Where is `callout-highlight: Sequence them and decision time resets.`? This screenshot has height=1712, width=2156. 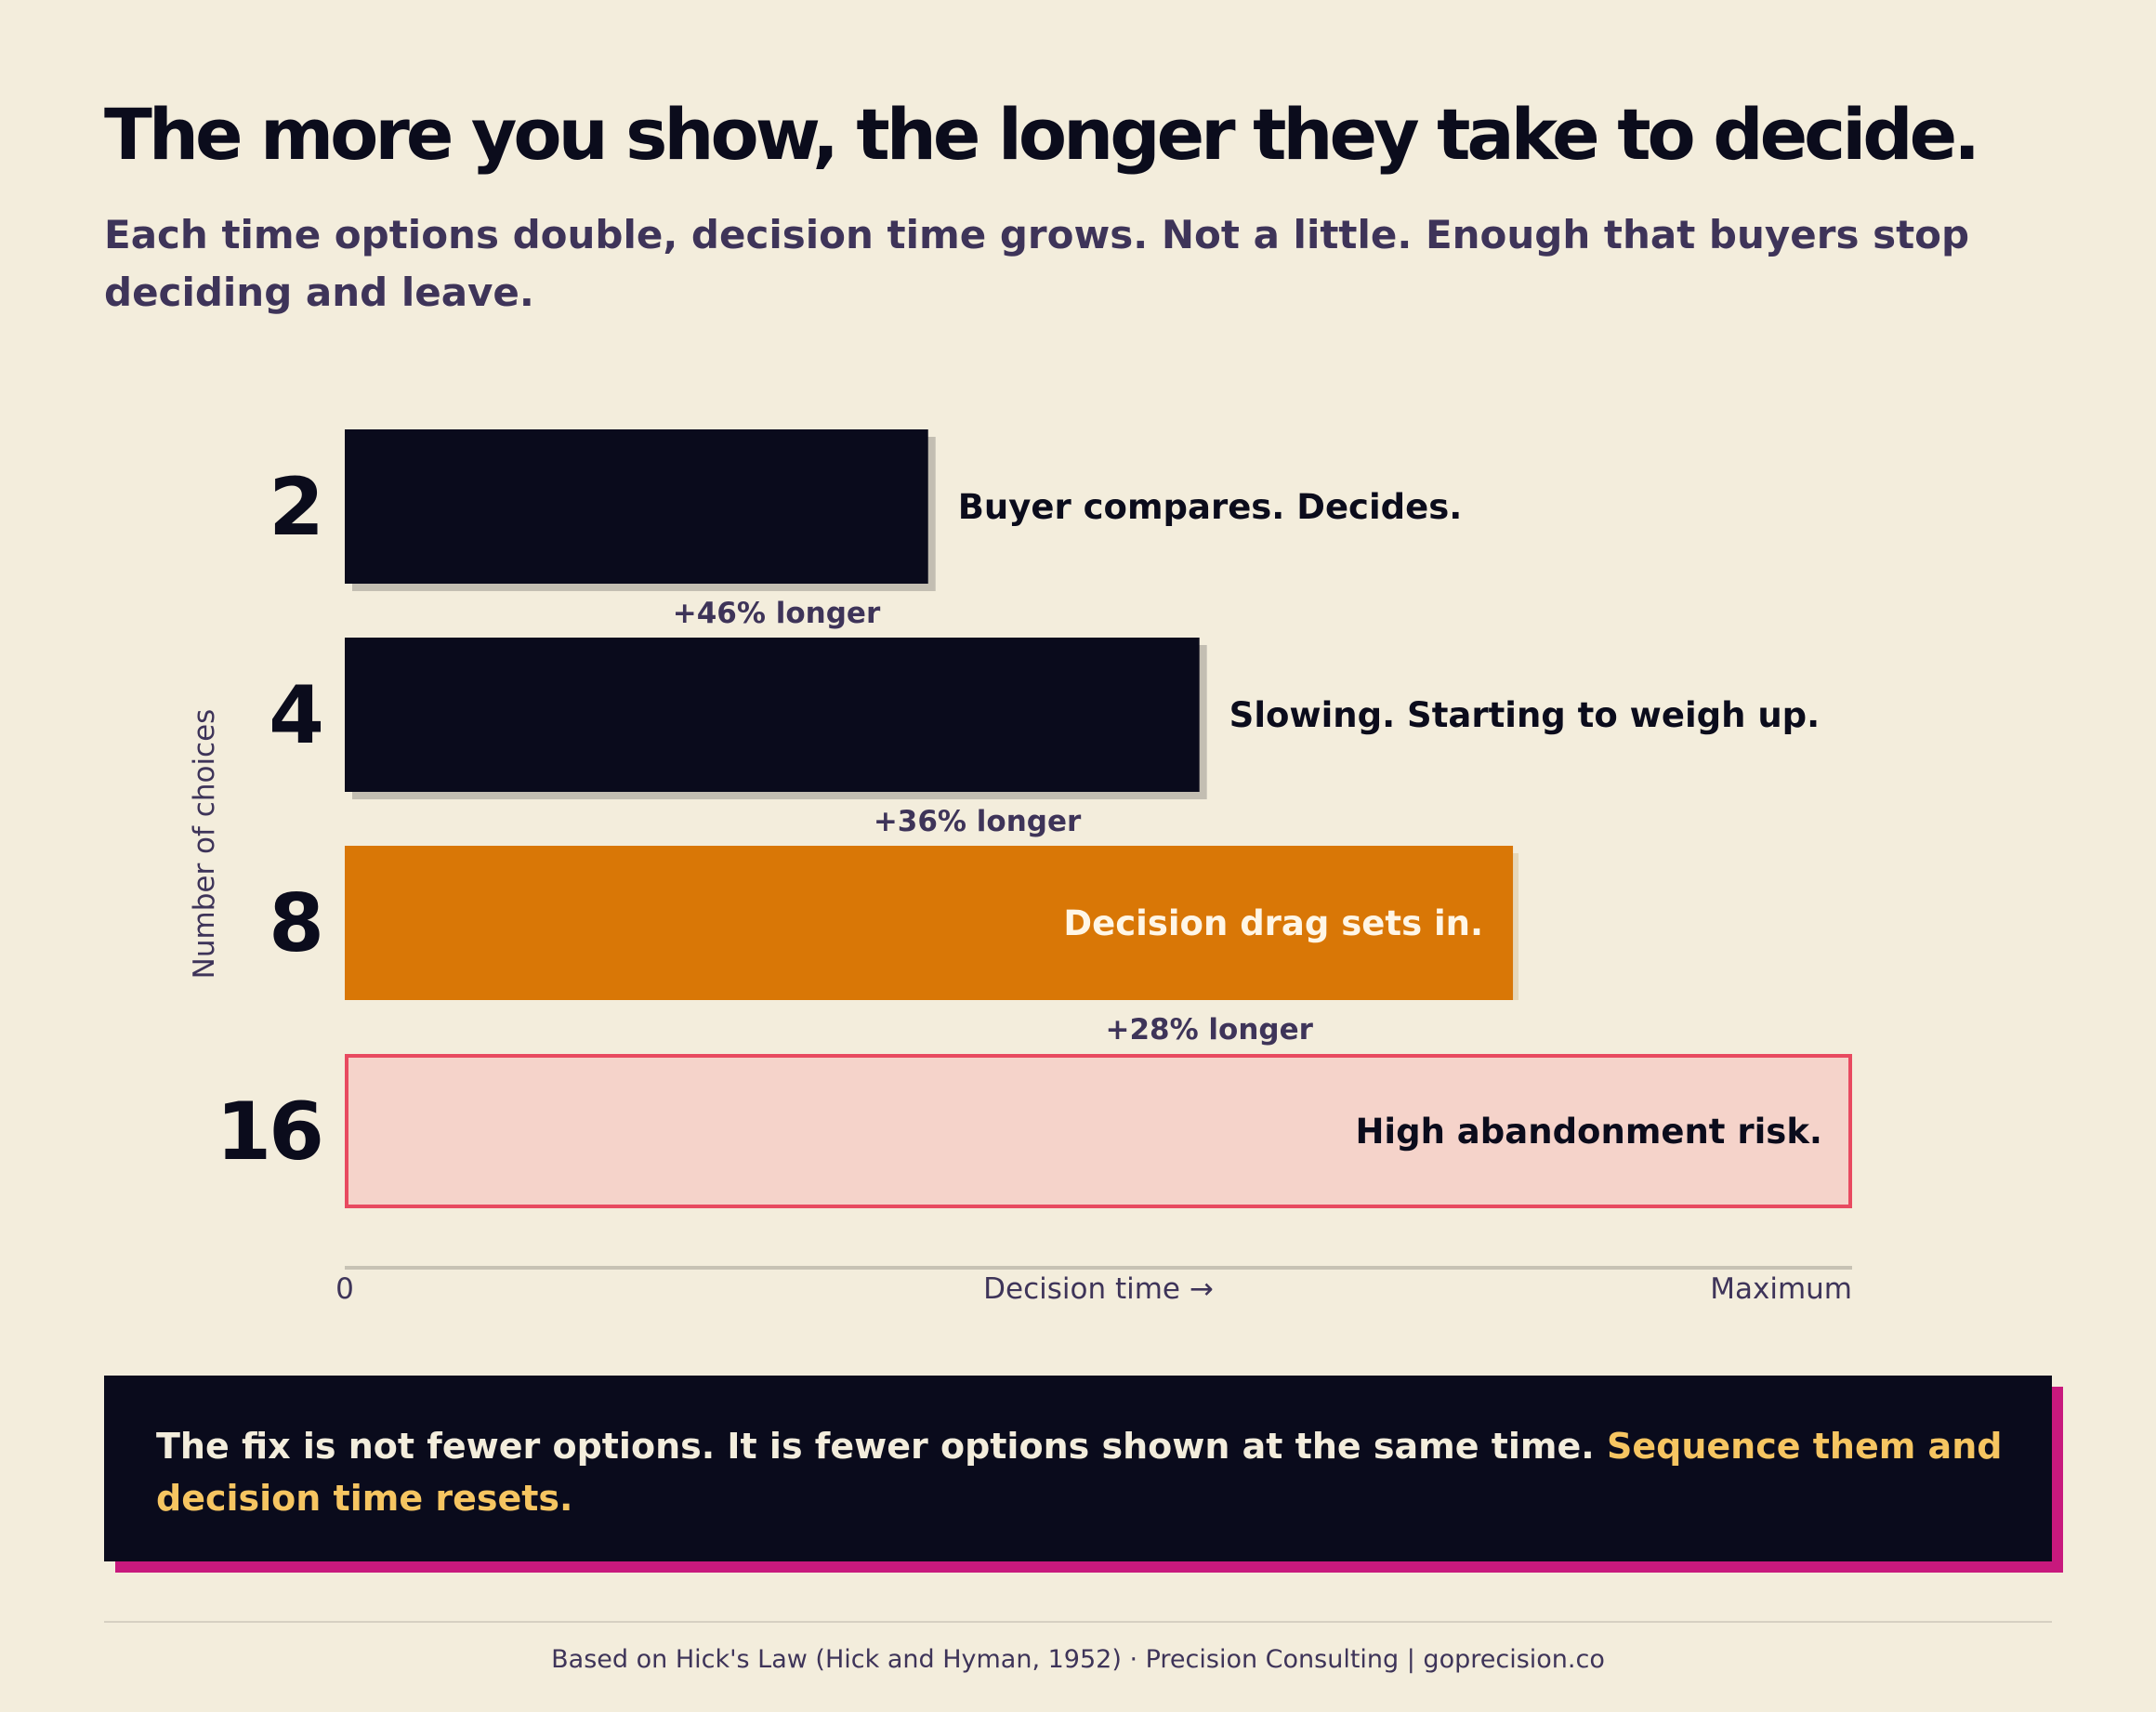
callout-highlight: Sequence them and decision time resets. is located at coordinates (1080, 1472).